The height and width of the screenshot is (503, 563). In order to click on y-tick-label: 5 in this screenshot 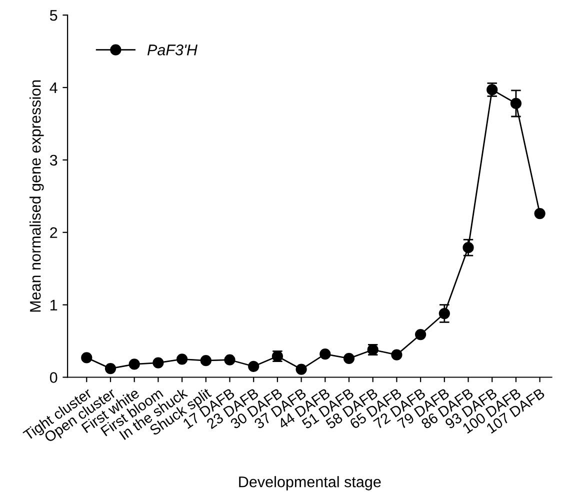, I will do `click(54, 15)`.